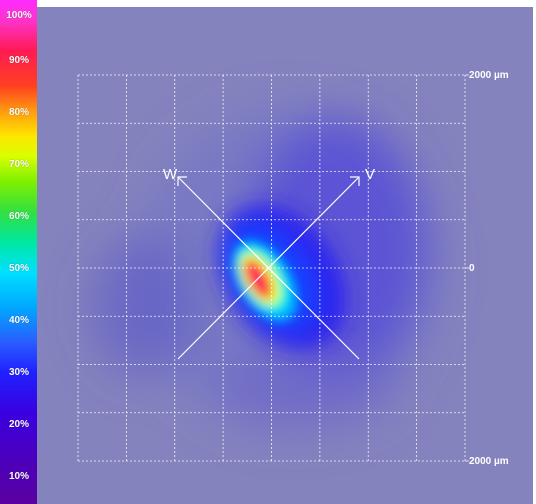 This screenshot has height=504, width=536. Describe the element at coordinates (489, 75) in the screenshot. I see `scale-top-label: 2000 µm` at that location.